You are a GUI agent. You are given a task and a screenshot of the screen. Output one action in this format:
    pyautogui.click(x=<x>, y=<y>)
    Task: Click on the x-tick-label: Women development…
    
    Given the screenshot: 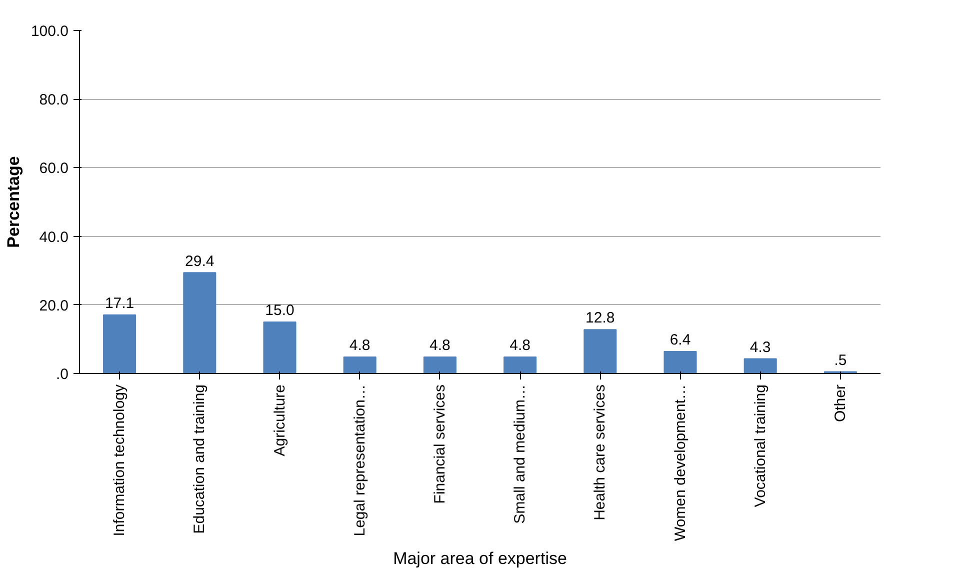 What is the action you would take?
    pyautogui.click(x=680, y=462)
    